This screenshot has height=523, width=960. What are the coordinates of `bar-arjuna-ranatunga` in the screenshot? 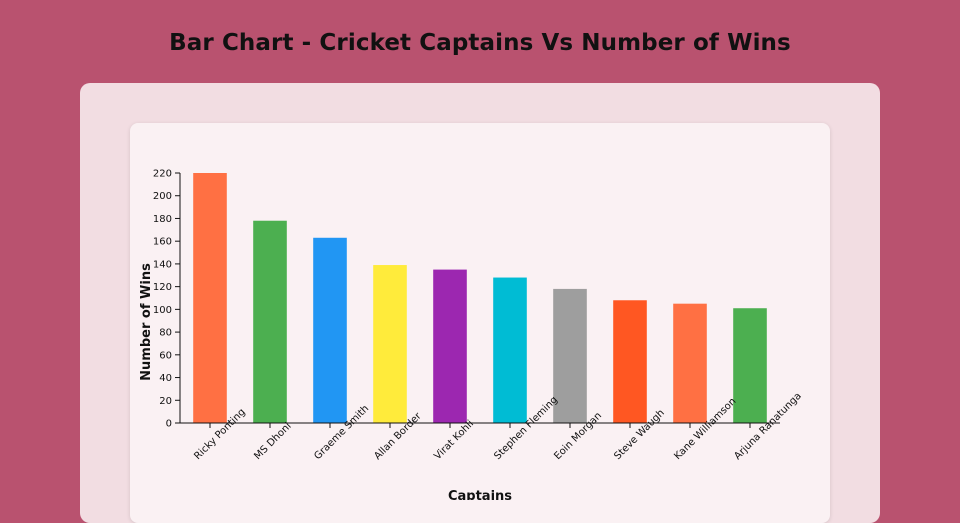 It's located at (750, 365).